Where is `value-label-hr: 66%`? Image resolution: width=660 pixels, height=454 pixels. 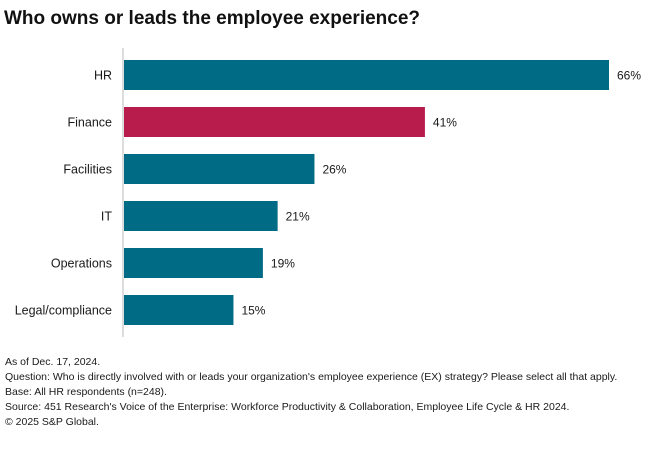
value-label-hr: 66% is located at coordinates (629, 76).